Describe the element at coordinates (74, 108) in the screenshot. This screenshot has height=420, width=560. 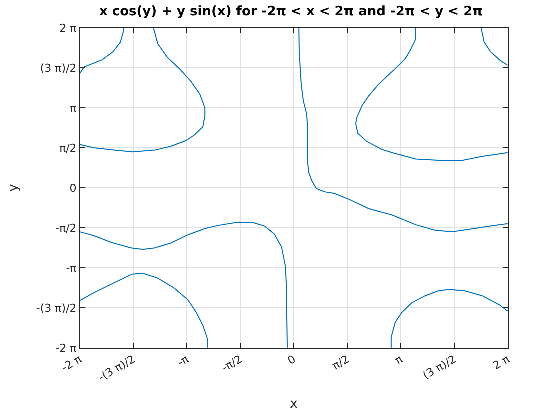
I see `y-tick-label: π` at that location.